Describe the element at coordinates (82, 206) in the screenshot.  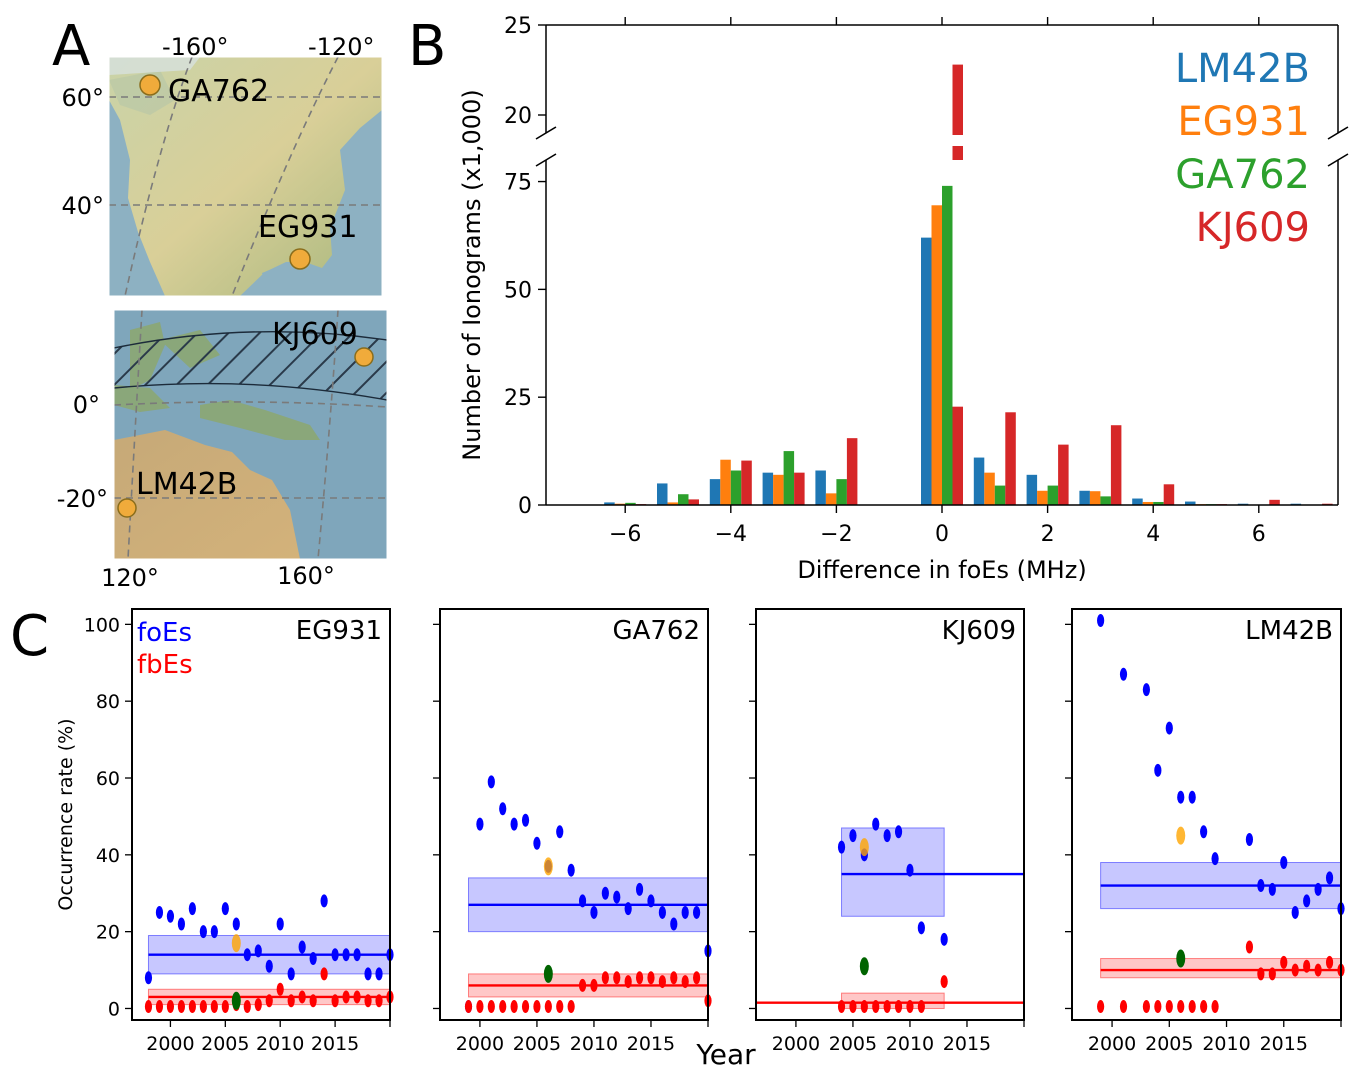
I see `map-top-lat-tick: 40°` at that location.